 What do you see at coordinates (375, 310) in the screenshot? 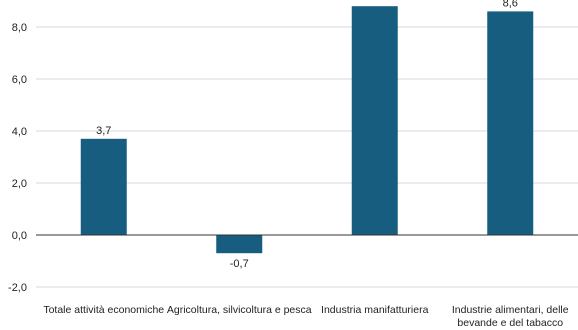
I see `category-label: Industria manifatturiera` at bounding box center [375, 310].